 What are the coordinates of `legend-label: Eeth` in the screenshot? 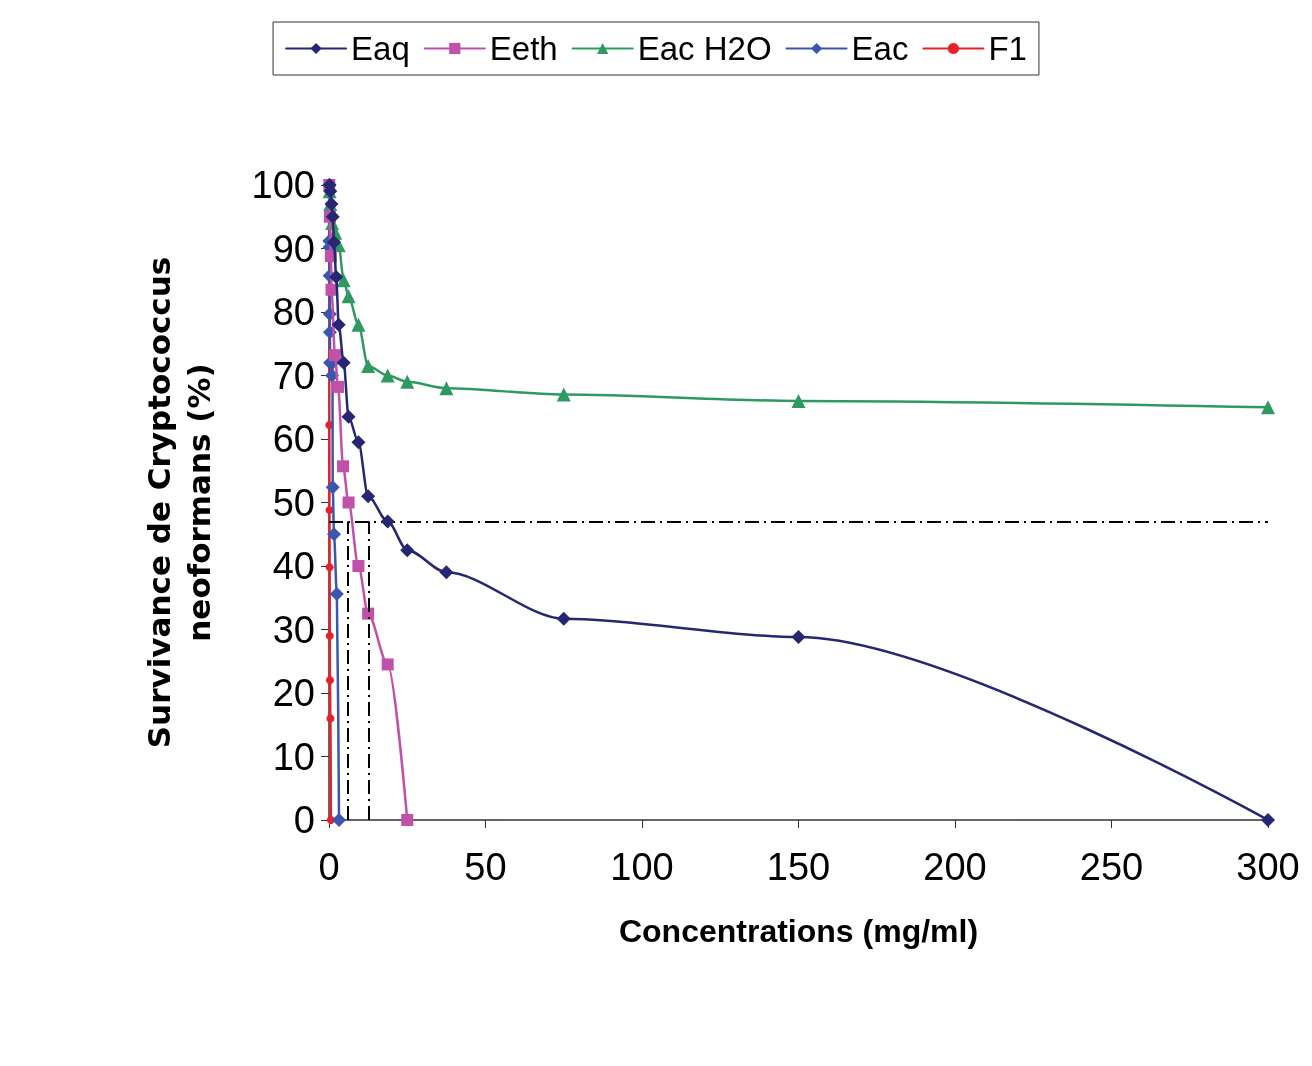 It's located at (523, 48).